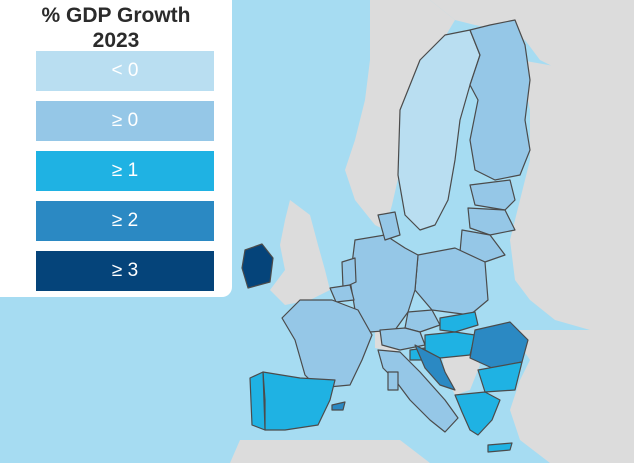 This screenshot has height=463, width=634. I want to click on balearic-islands, so click(338, 406).